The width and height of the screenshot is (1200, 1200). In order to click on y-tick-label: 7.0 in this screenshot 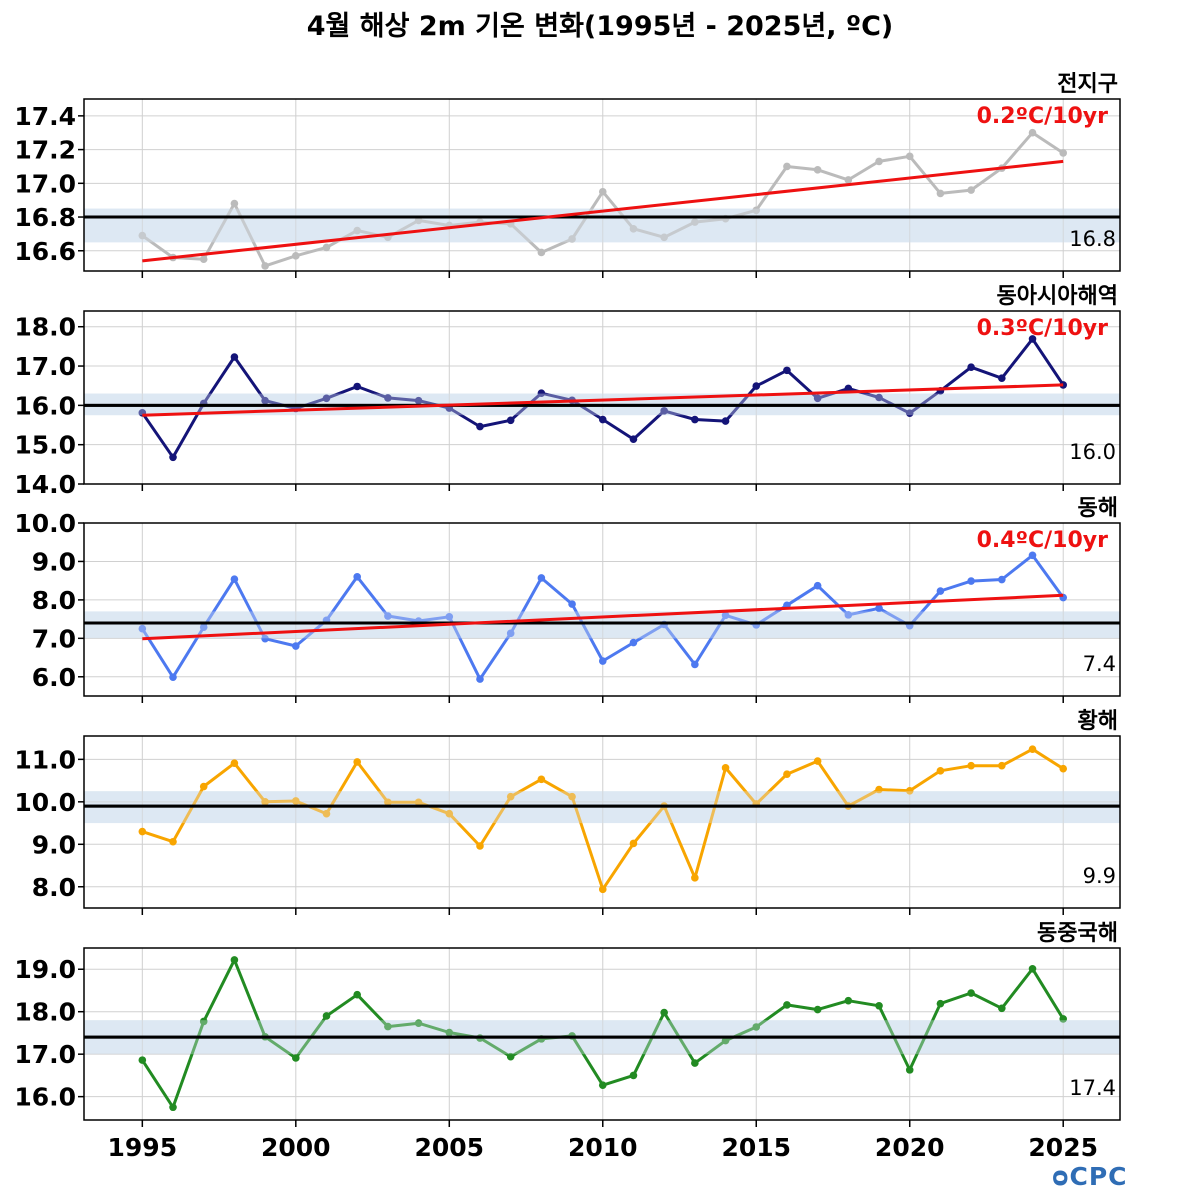, I will do `click(54, 638)`.